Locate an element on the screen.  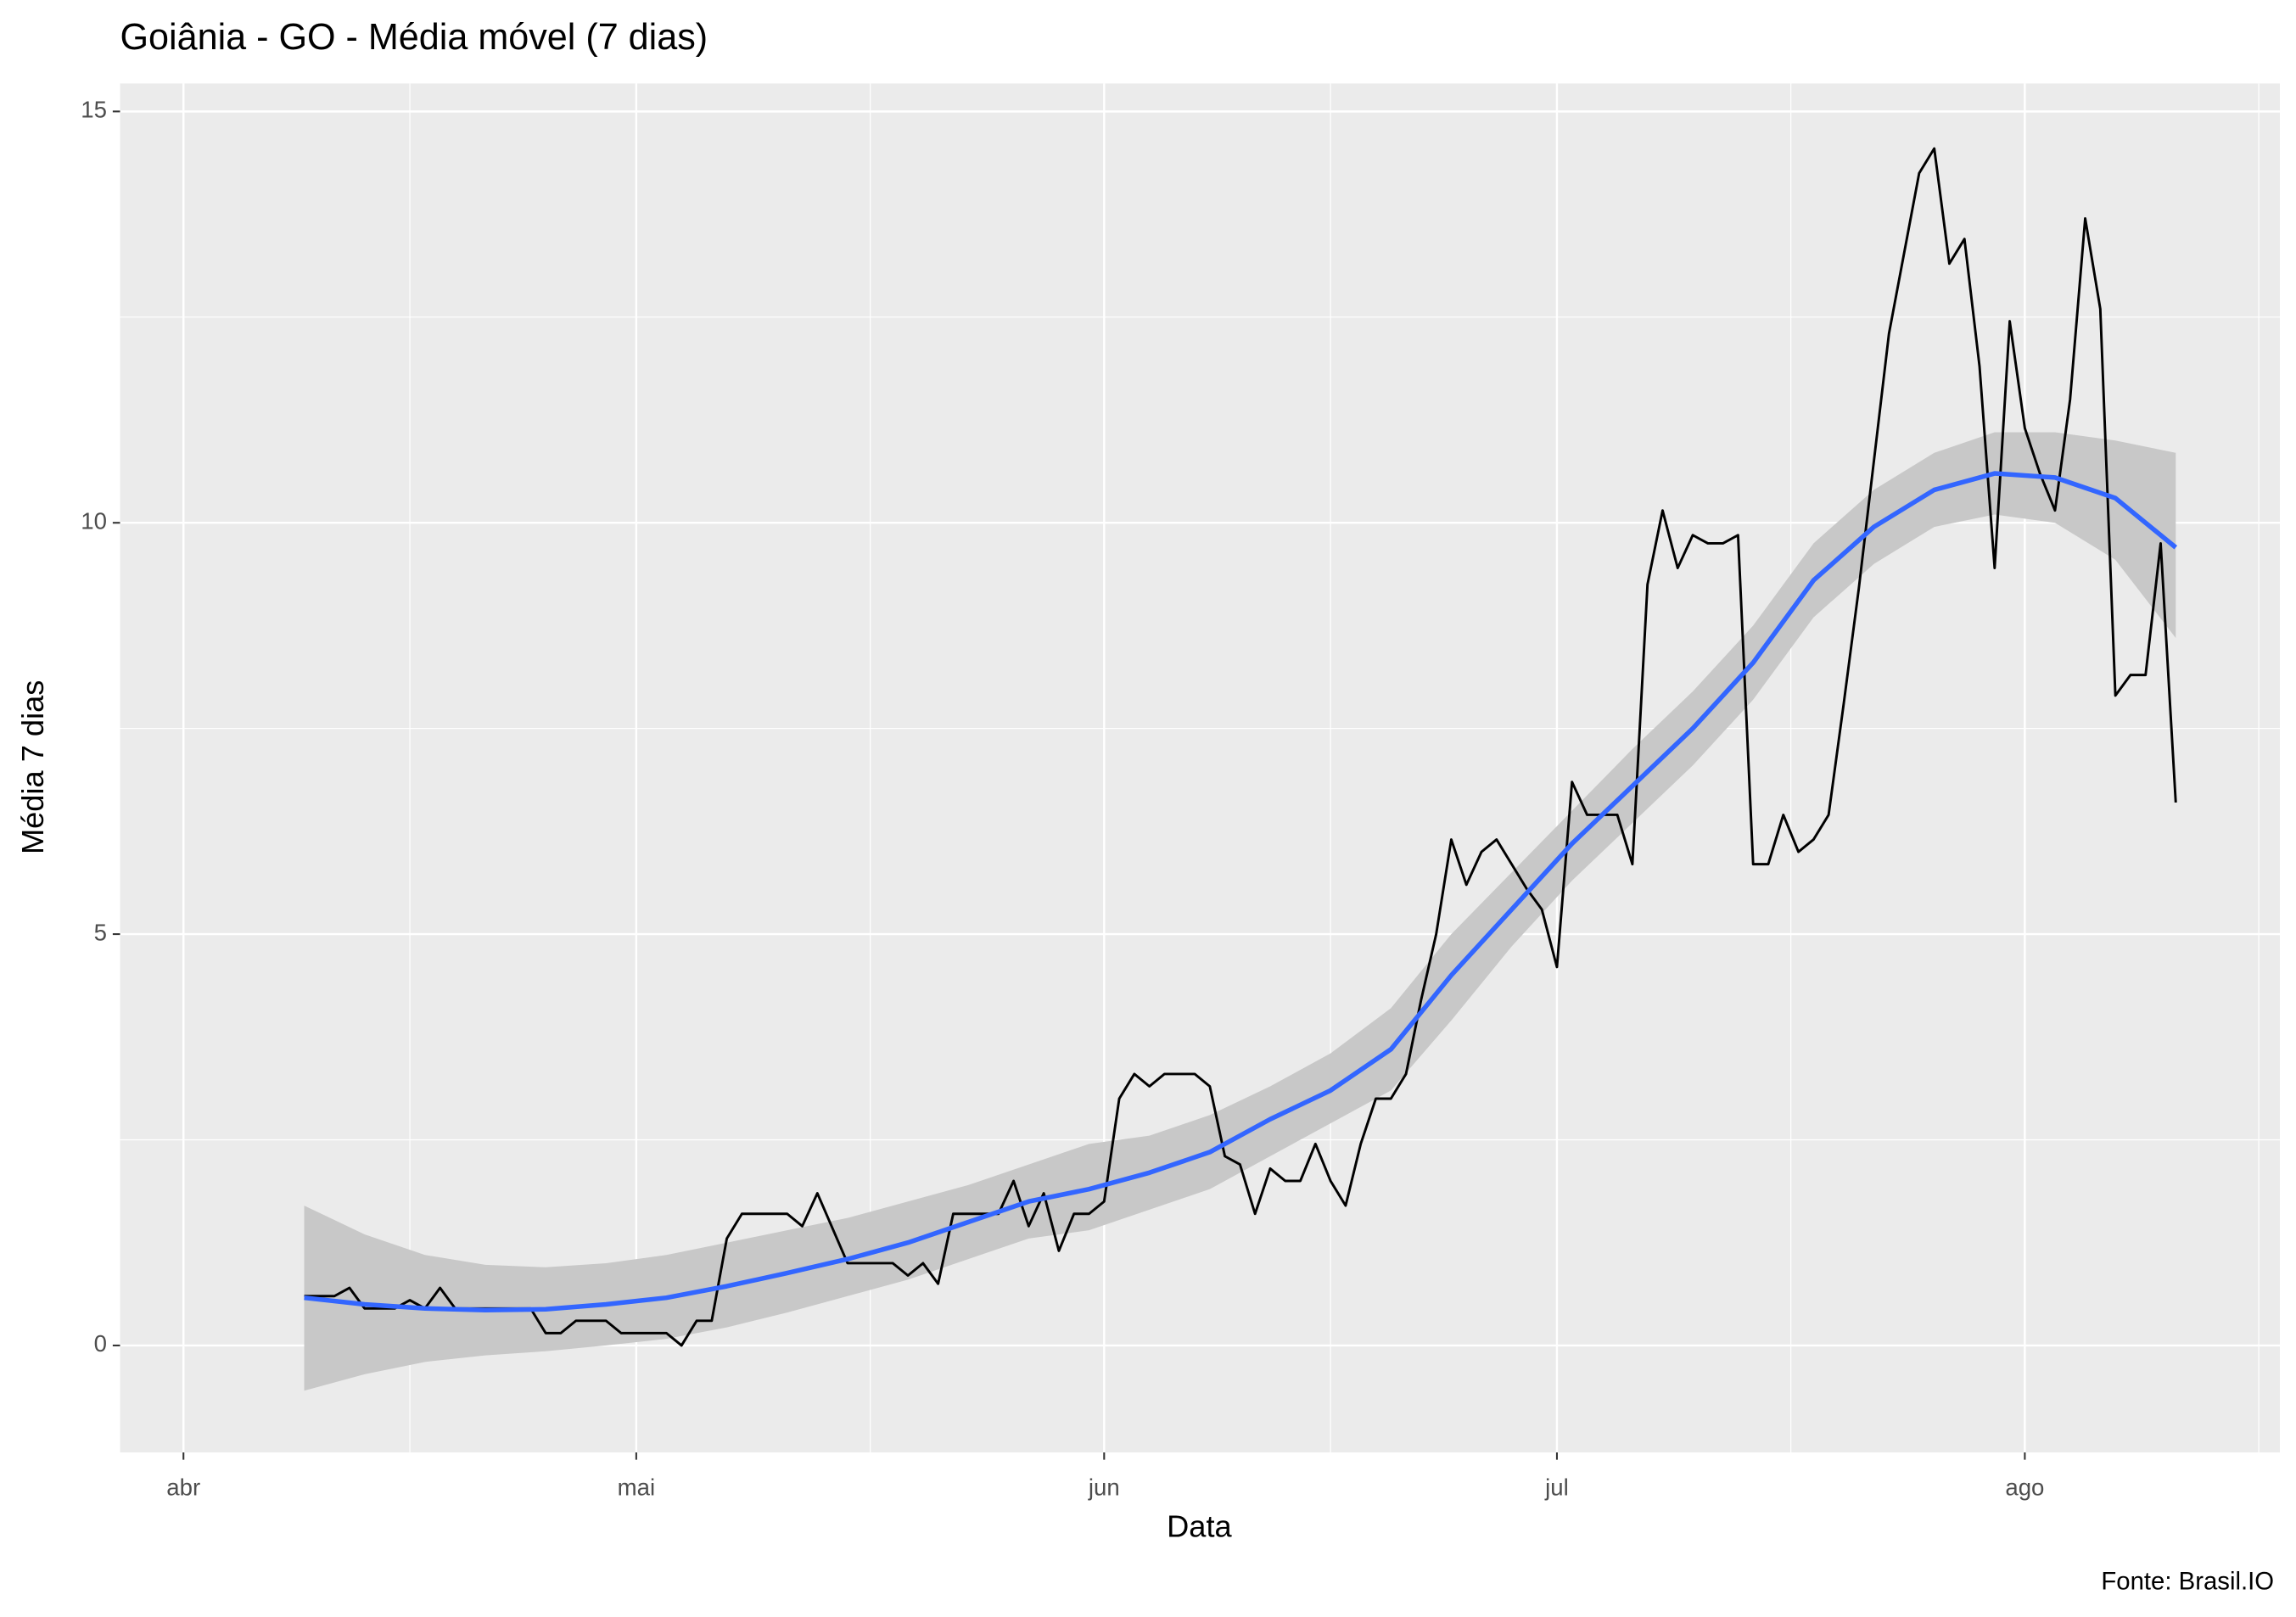
caption: Fonte: Brasil.IO is located at coordinates (2187, 1581).